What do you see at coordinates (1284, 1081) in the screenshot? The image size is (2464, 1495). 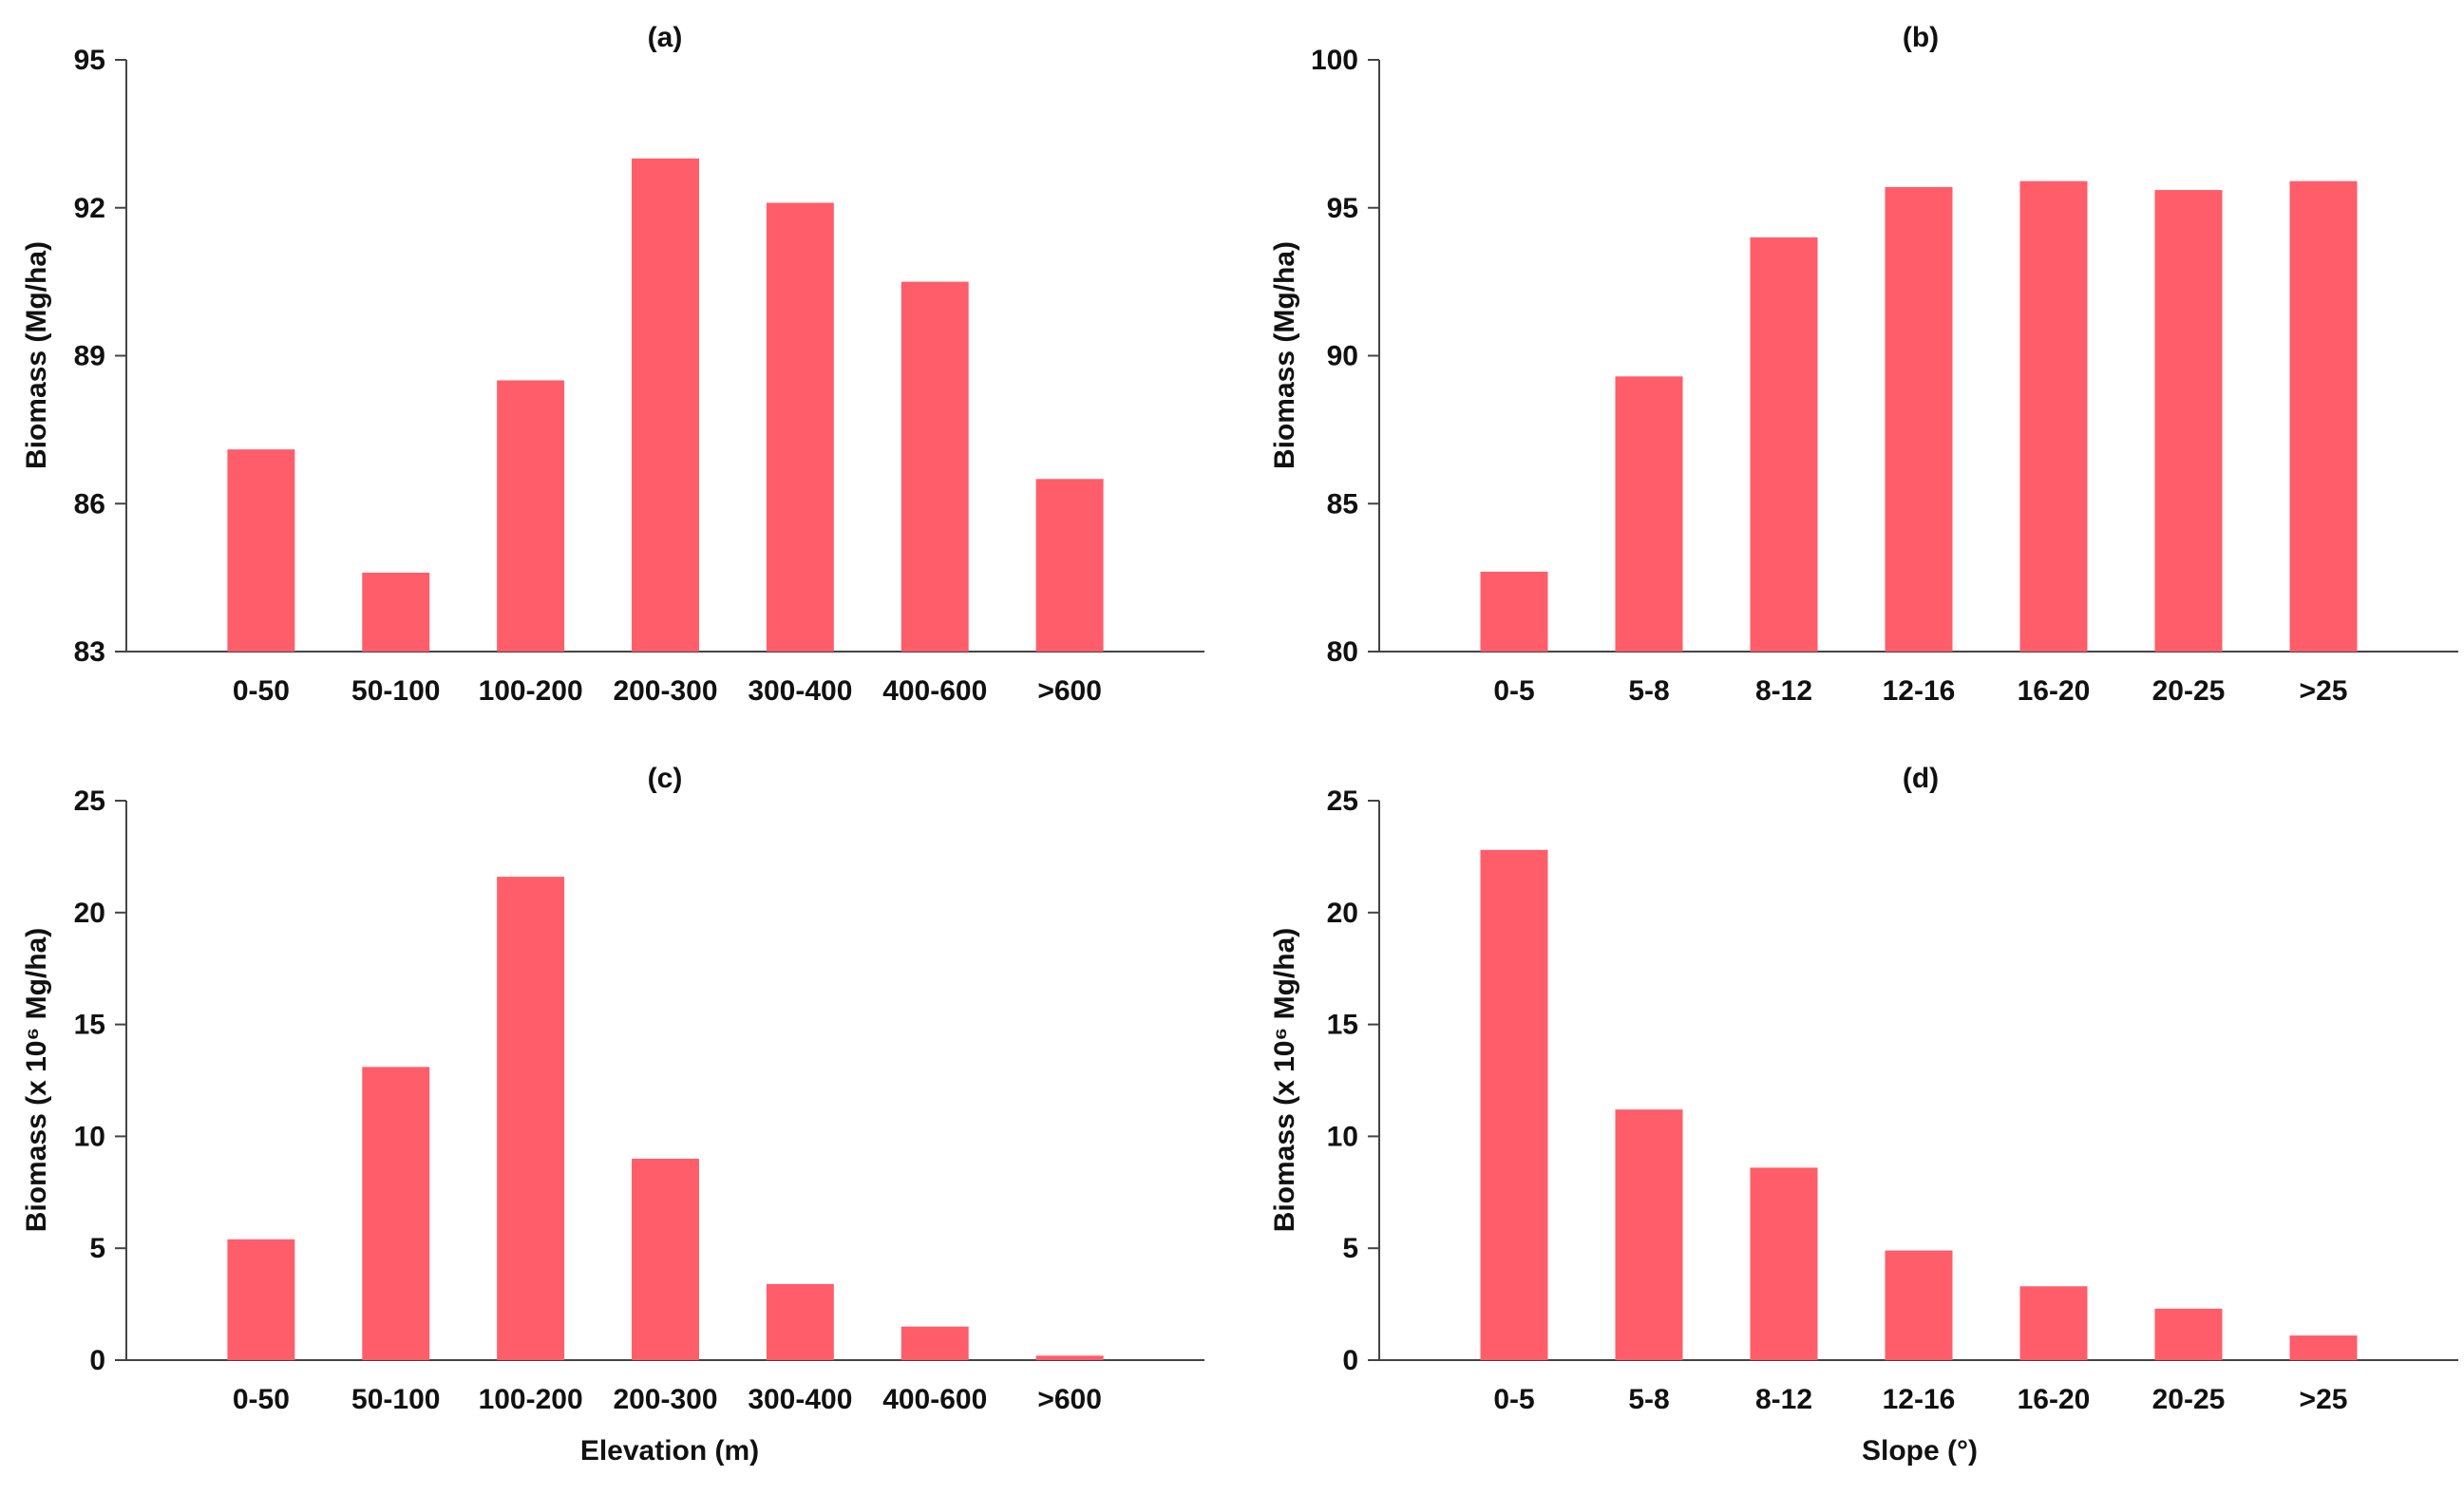 I see `panel-d-y-axis-label: Biomass (x 10⁶ Mg/ha)` at bounding box center [1284, 1081].